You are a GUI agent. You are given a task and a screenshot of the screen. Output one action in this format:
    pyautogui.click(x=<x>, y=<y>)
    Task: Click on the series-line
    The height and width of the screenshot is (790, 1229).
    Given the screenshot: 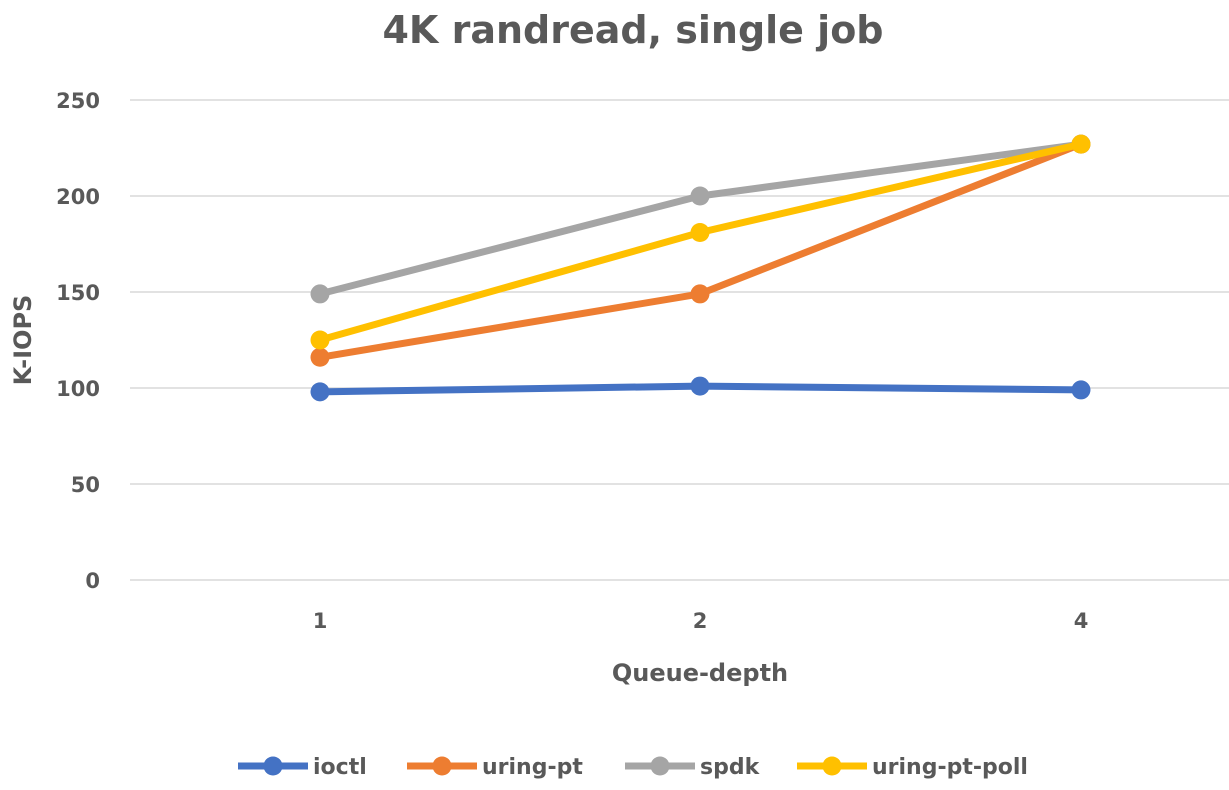 What is the action you would take?
    pyautogui.click(x=700, y=219)
    